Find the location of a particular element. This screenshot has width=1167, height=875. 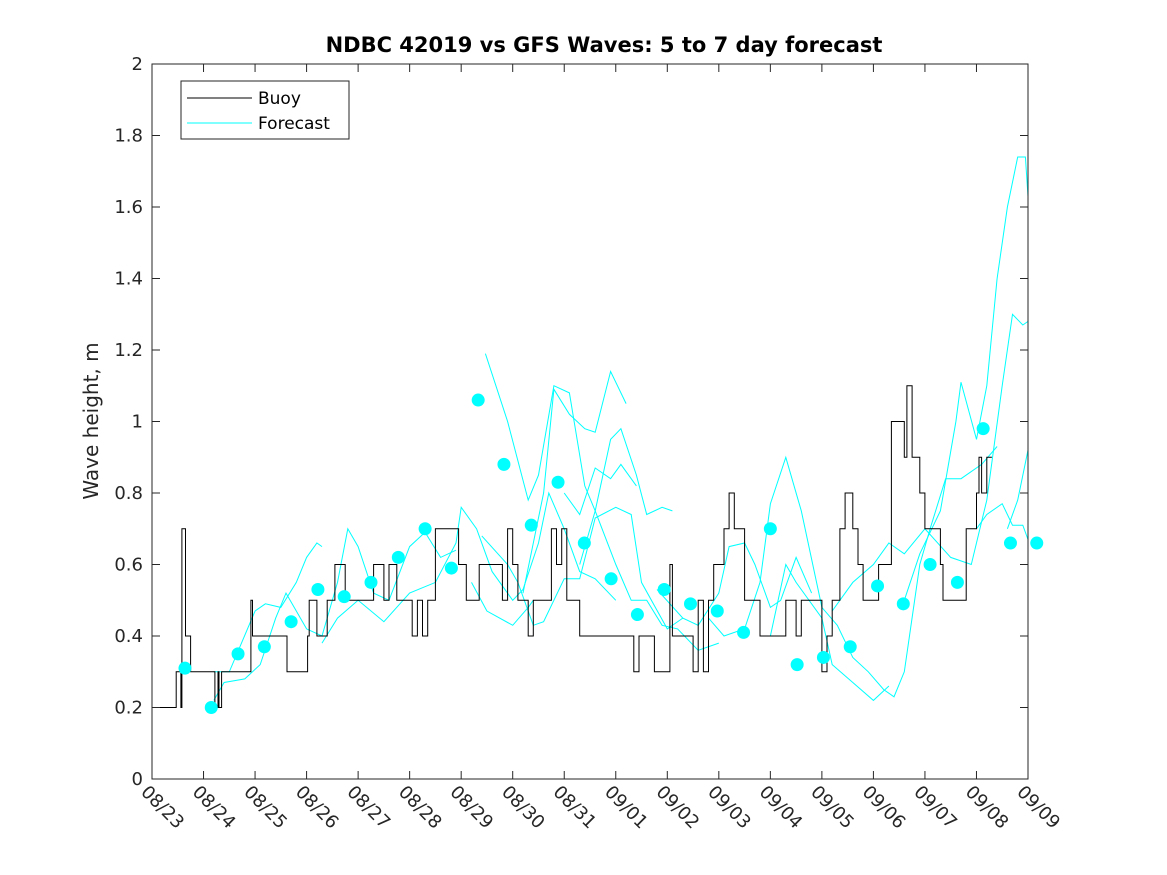

legend: Buoy Forecast is located at coordinates (265, 110).